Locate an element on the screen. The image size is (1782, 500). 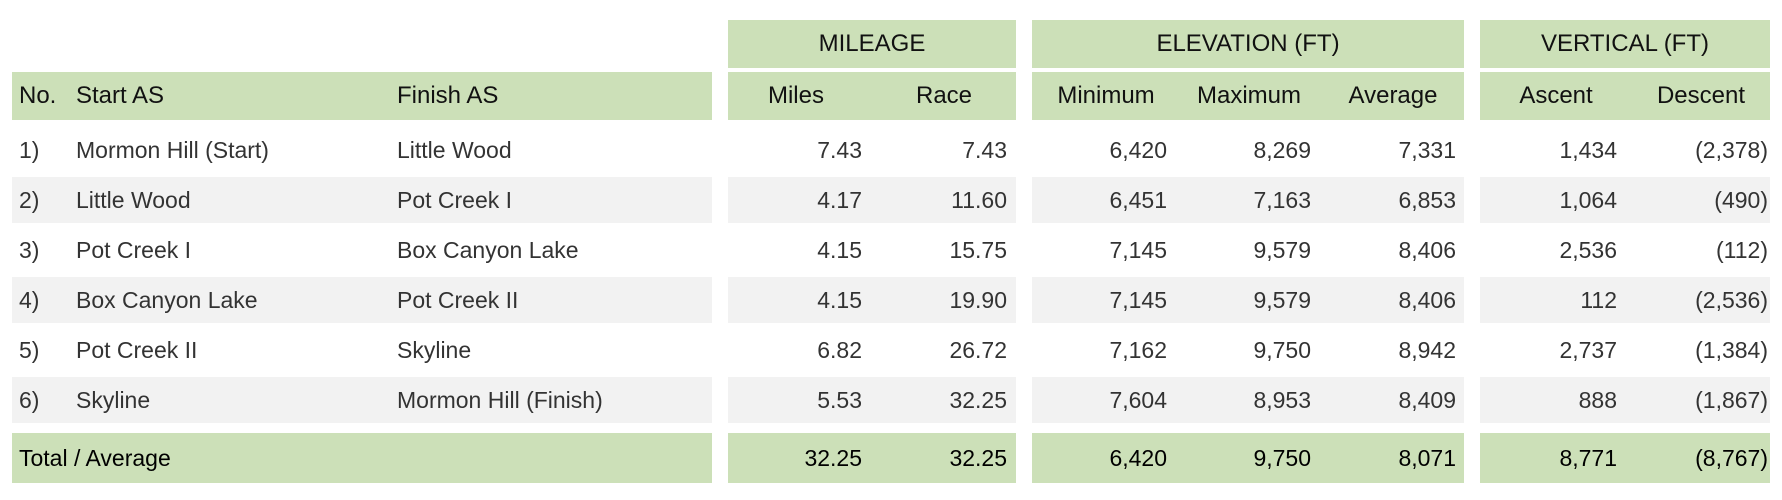
cell-finish-as: Skyline is located at coordinates (434, 349).